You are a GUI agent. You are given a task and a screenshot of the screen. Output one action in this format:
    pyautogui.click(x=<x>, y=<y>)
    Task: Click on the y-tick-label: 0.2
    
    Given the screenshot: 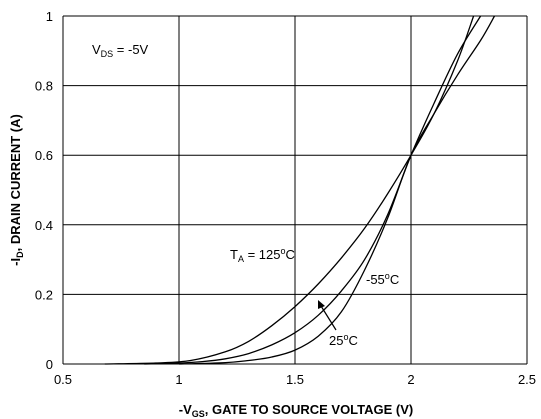 What is the action you would take?
    pyautogui.click(x=44, y=294)
    